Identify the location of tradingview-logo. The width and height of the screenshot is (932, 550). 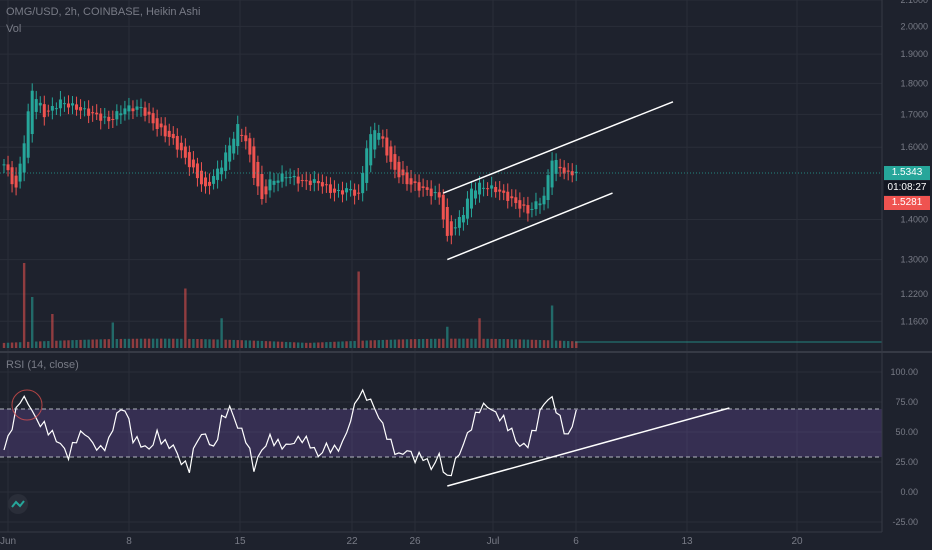
(18, 504).